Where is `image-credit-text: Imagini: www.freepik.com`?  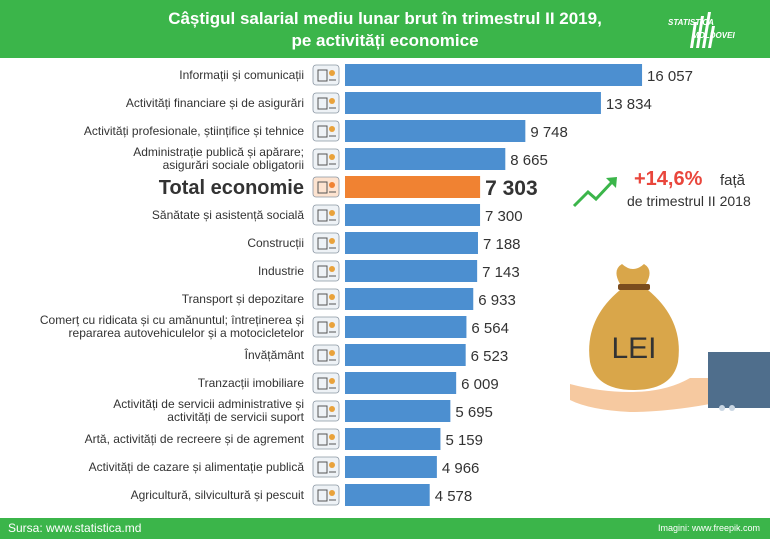
image-credit-text: Imagini: www.freepik.com is located at coordinates (708, 528).